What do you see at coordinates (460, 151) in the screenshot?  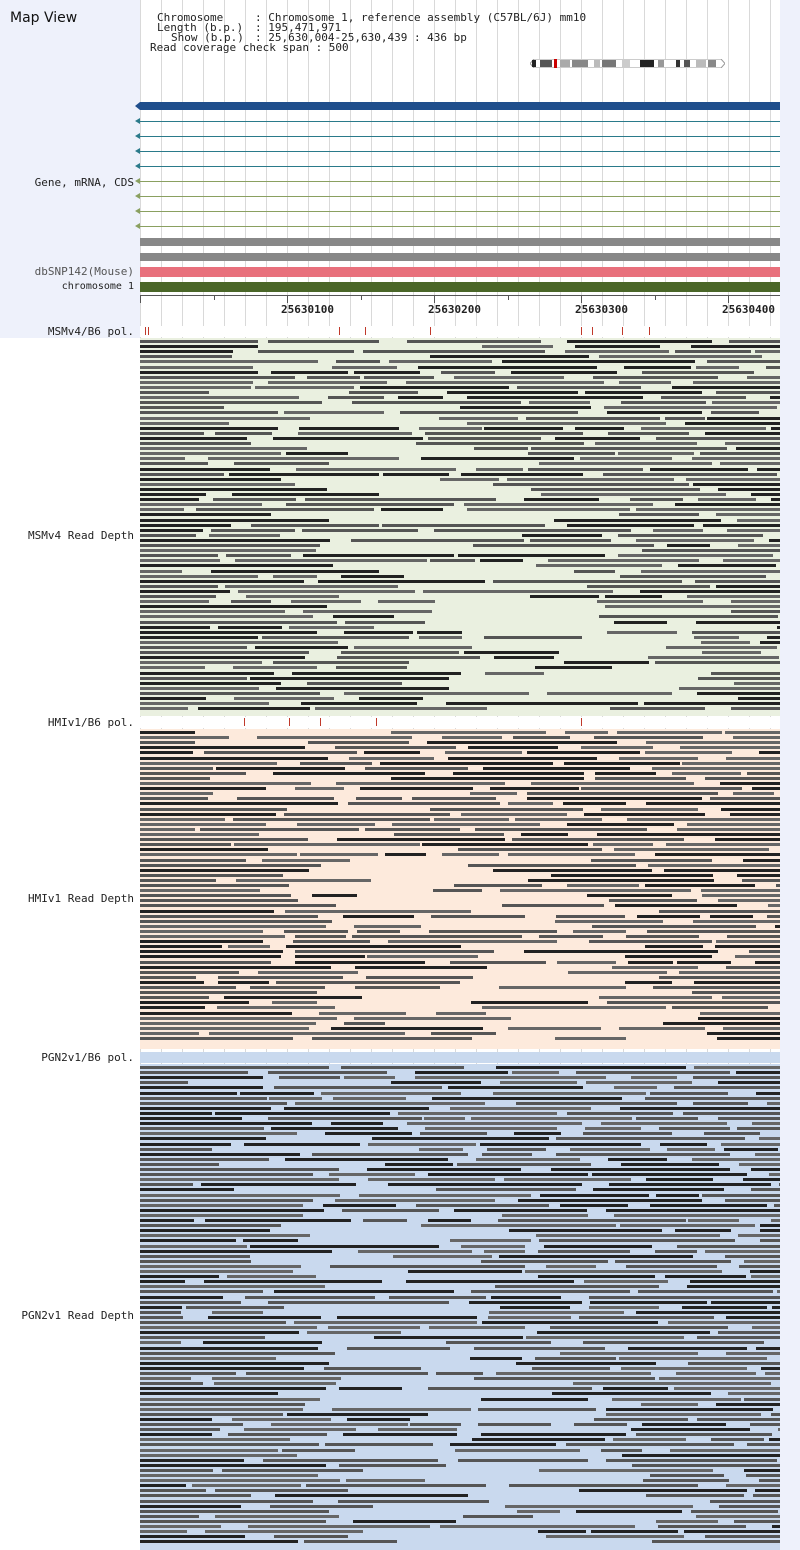 I see `transcript-line` at bounding box center [460, 151].